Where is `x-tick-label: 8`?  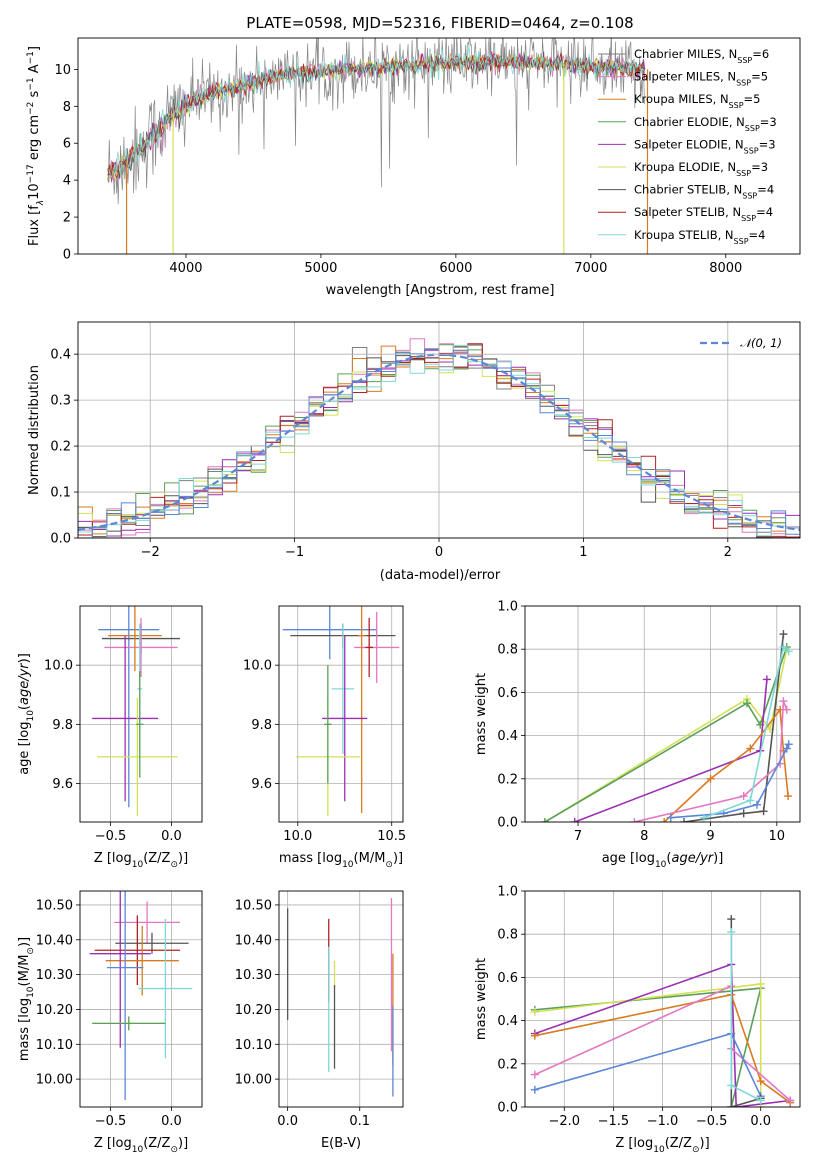
x-tick-label: 8 is located at coordinates (644, 836).